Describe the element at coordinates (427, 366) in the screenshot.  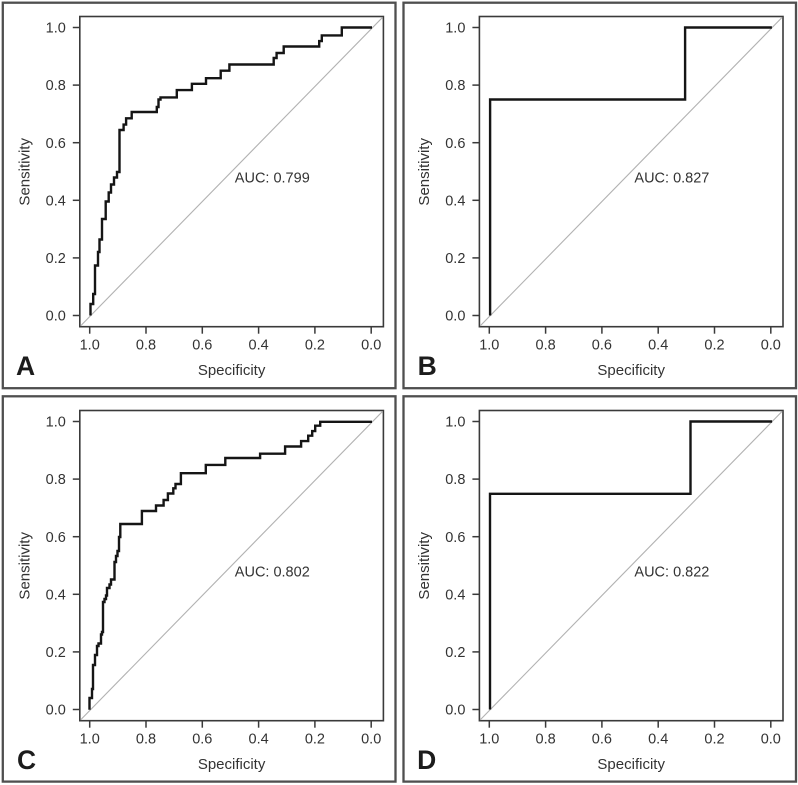
I see `svg-text: B` at that location.